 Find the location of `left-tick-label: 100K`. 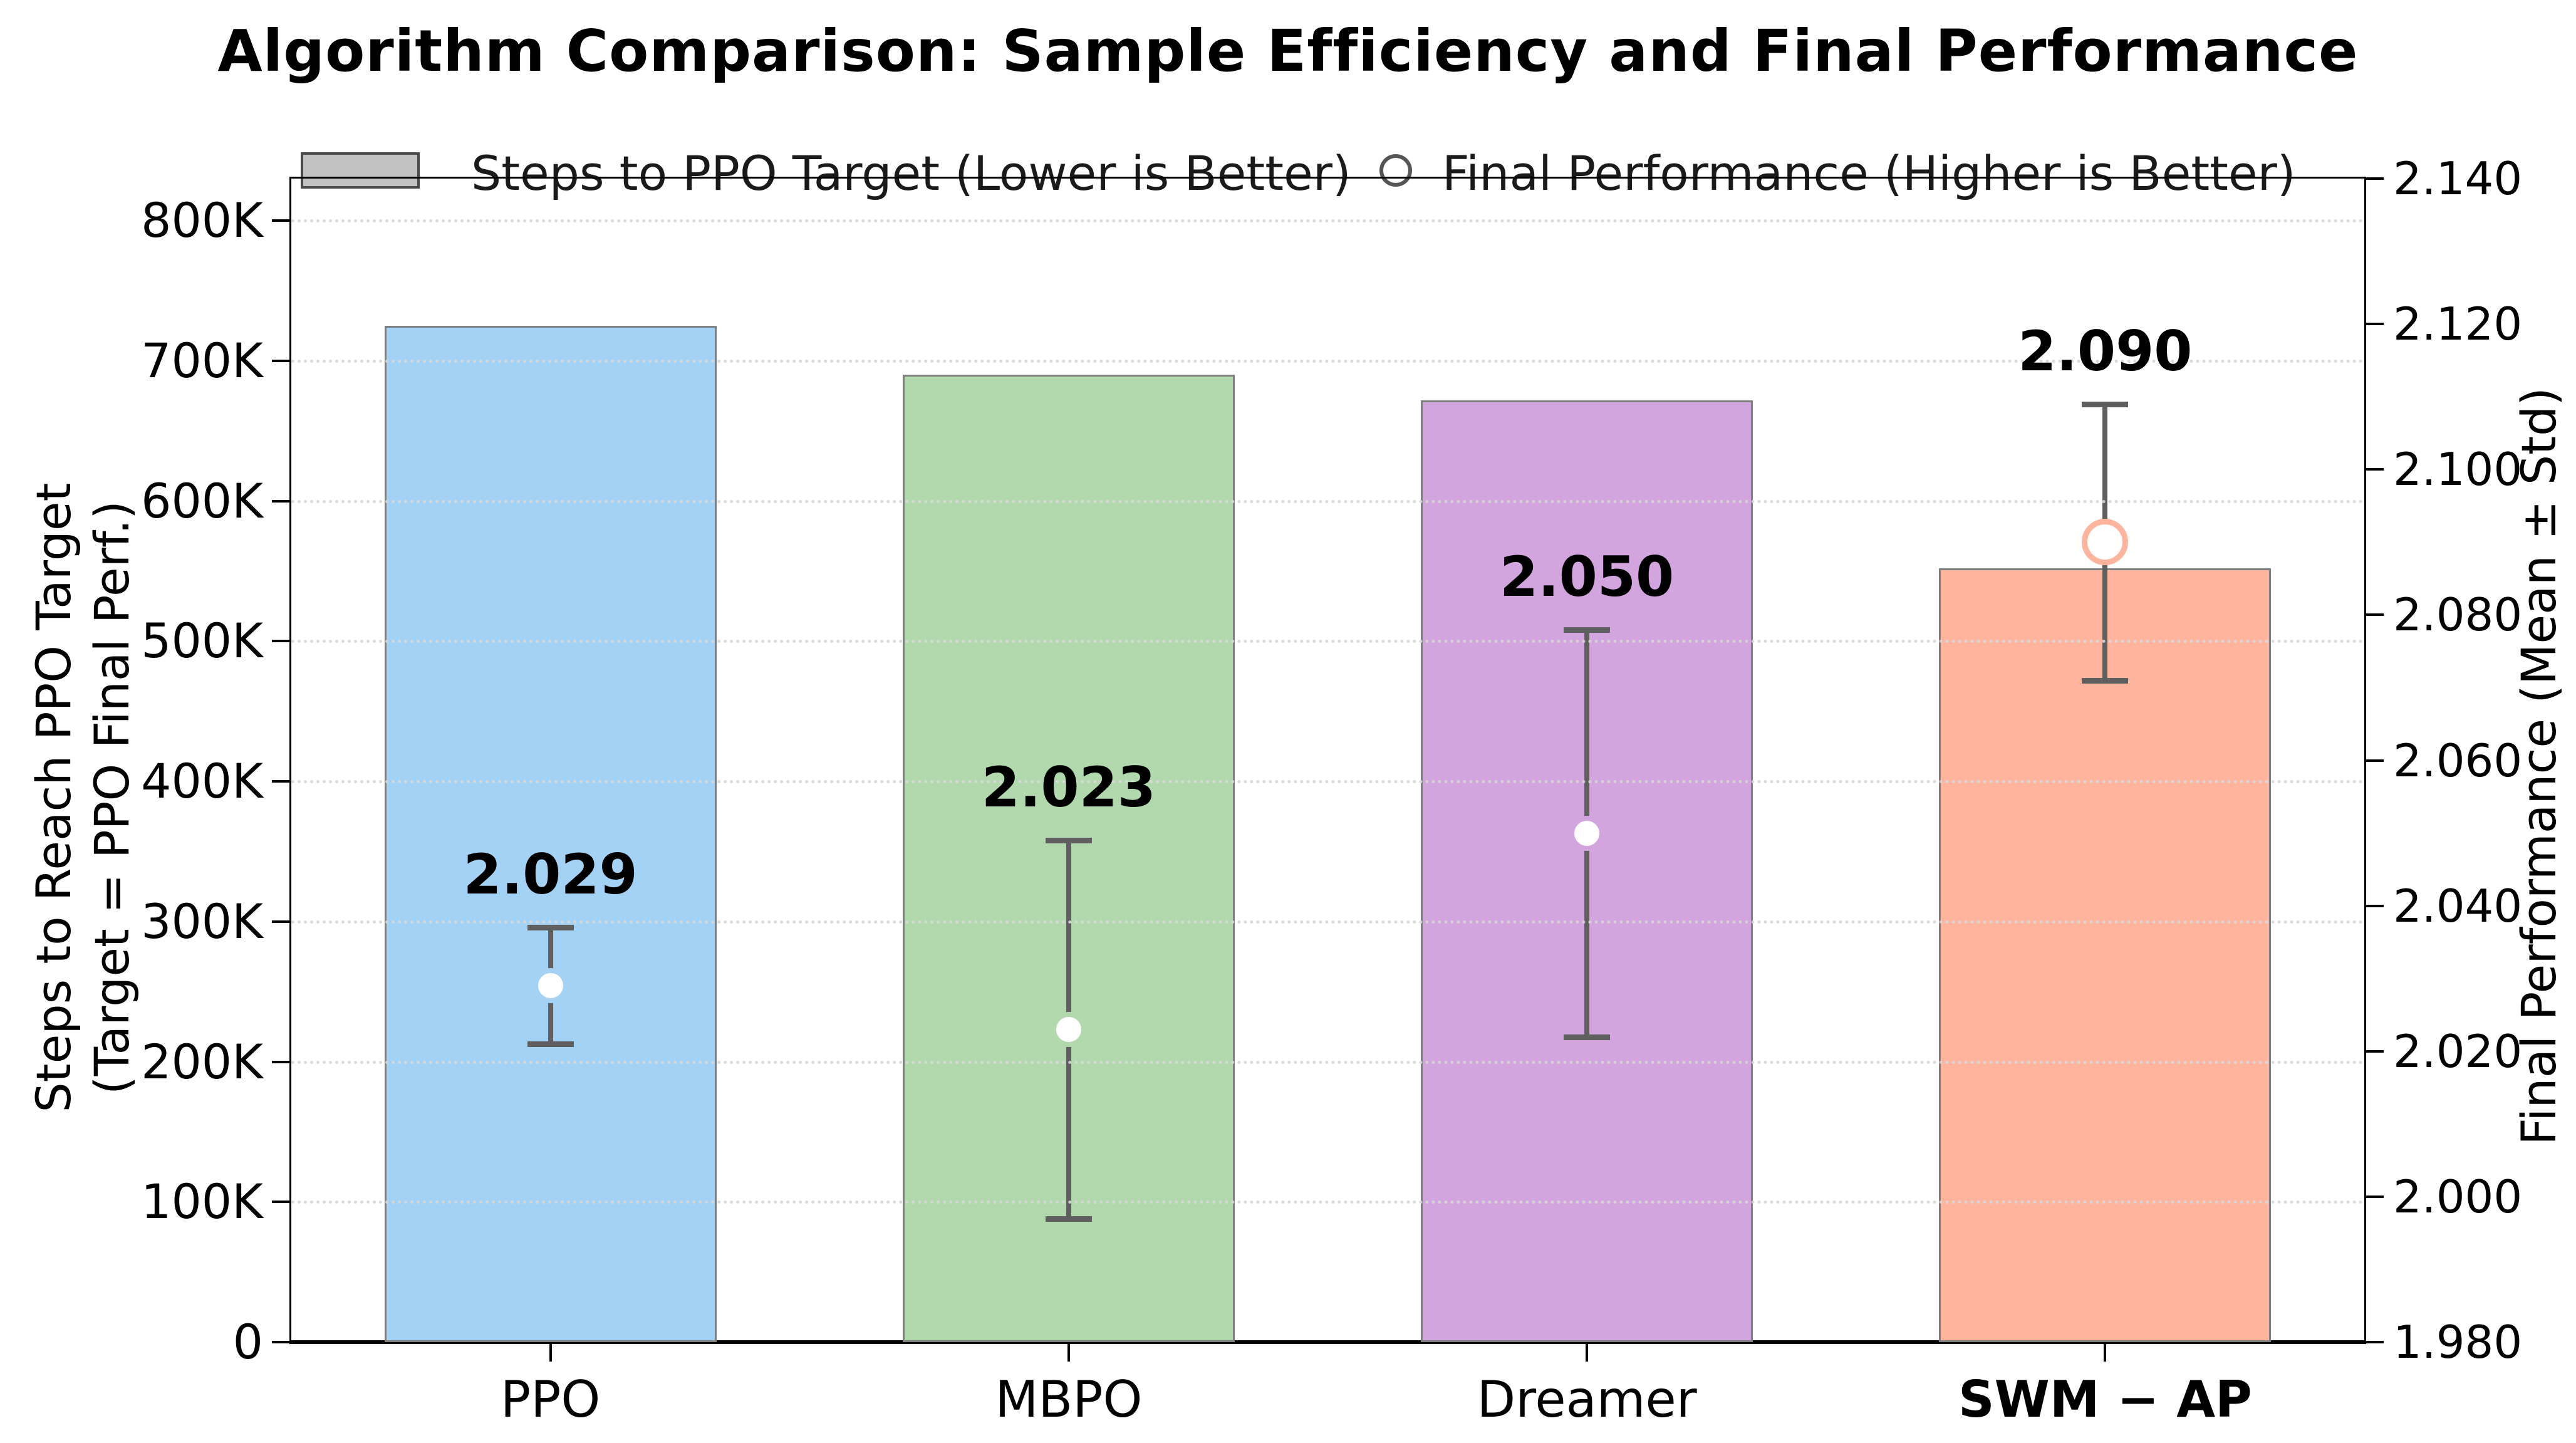

left-tick-label: 100K is located at coordinates (202, 1202).